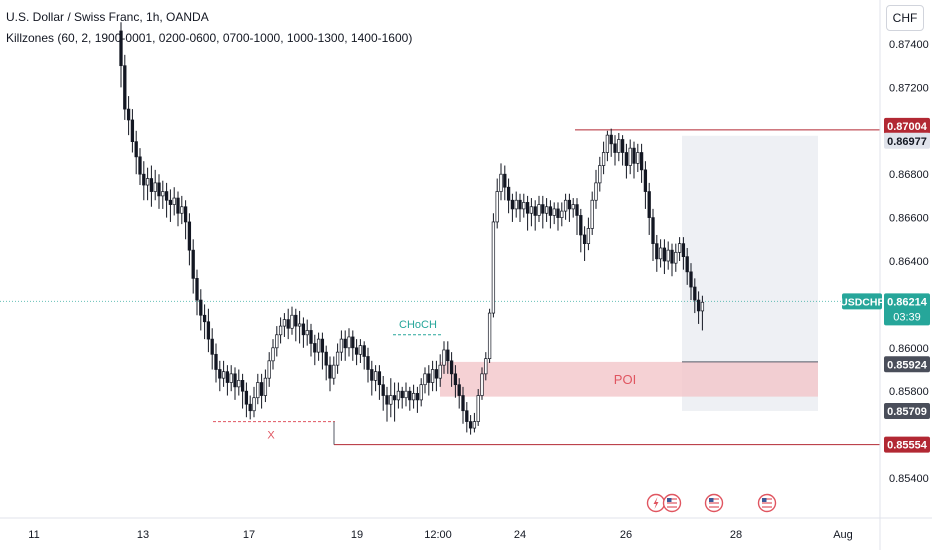  I want to click on price-tag: 0.86977, so click(907, 140).